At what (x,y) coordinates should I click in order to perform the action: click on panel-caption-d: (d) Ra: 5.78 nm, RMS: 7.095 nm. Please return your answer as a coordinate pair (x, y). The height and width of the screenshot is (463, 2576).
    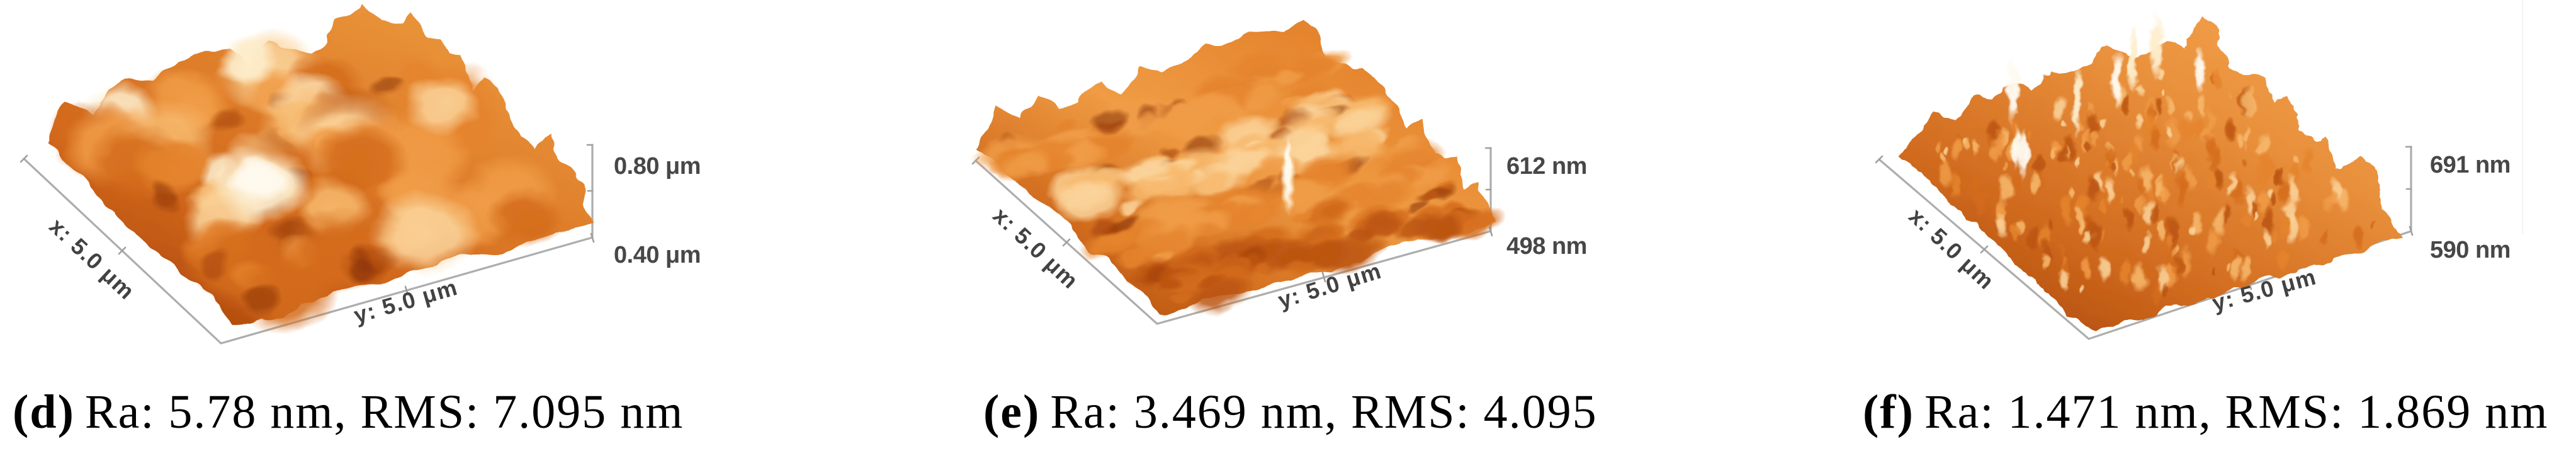
    Looking at the image, I should click on (348, 412).